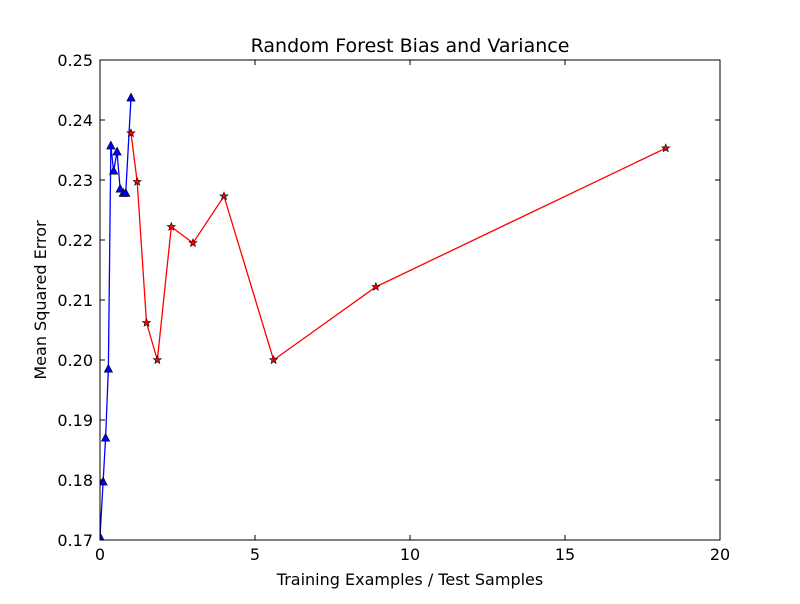 This screenshot has width=800, height=604. What do you see at coordinates (75, 480) in the screenshot?
I see `y-tick-label: 0.18` at bounding box center [75, 480].